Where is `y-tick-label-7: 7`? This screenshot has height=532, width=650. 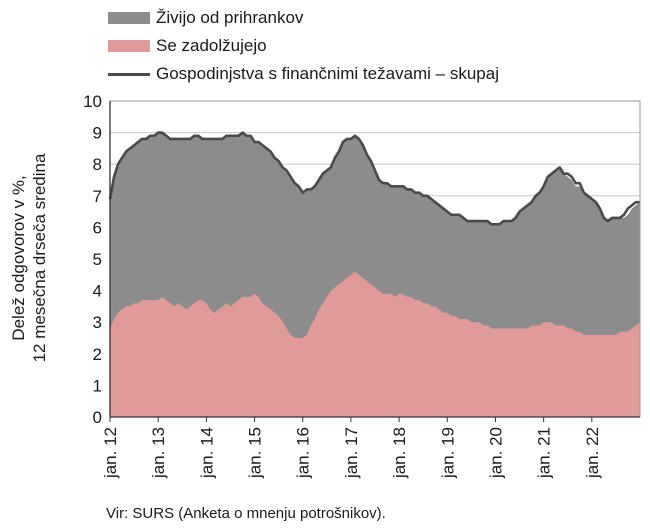 y-tick-label-7: 7 is located at coordinates (97, 196).